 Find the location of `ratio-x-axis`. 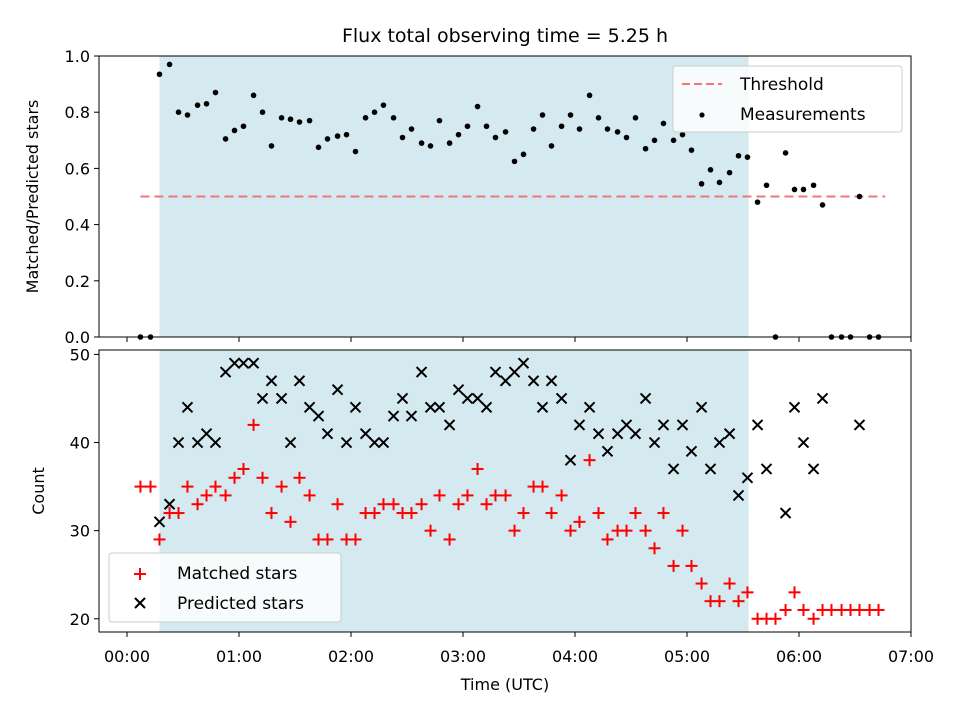

ratio-x-axis is located at coordinates (519, 339).